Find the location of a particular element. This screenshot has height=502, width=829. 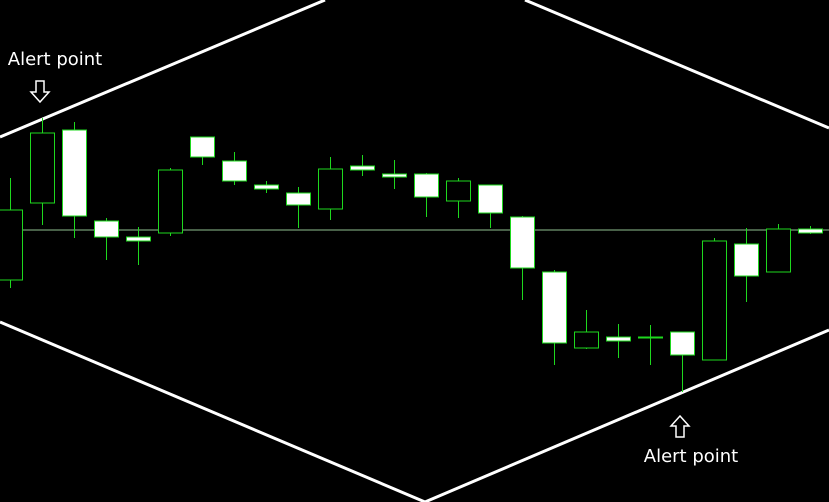

down-arrow is located at coordinates (40, 92).